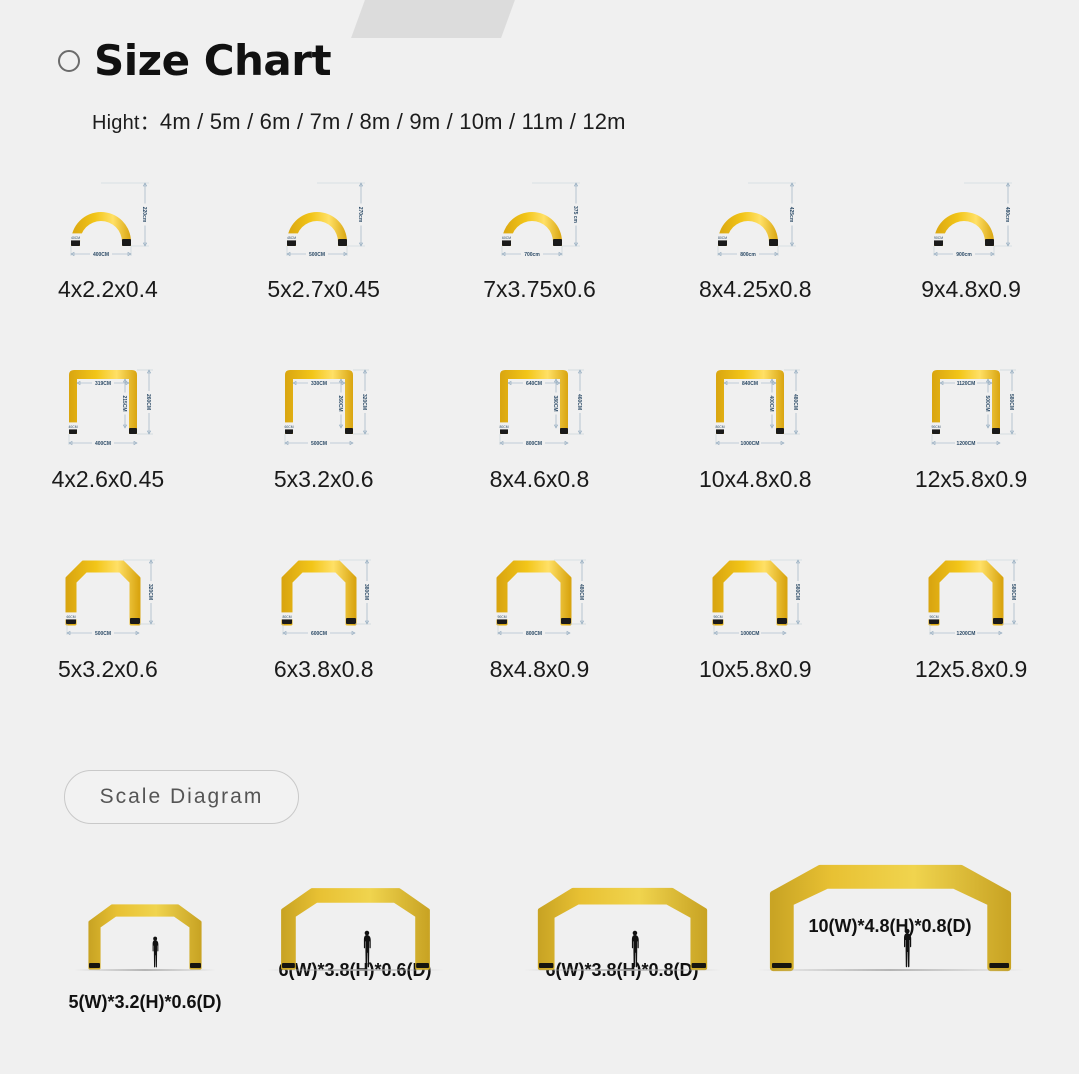  I want to click on scale-diagram-button: Scale Diagram, so click(181, 797).